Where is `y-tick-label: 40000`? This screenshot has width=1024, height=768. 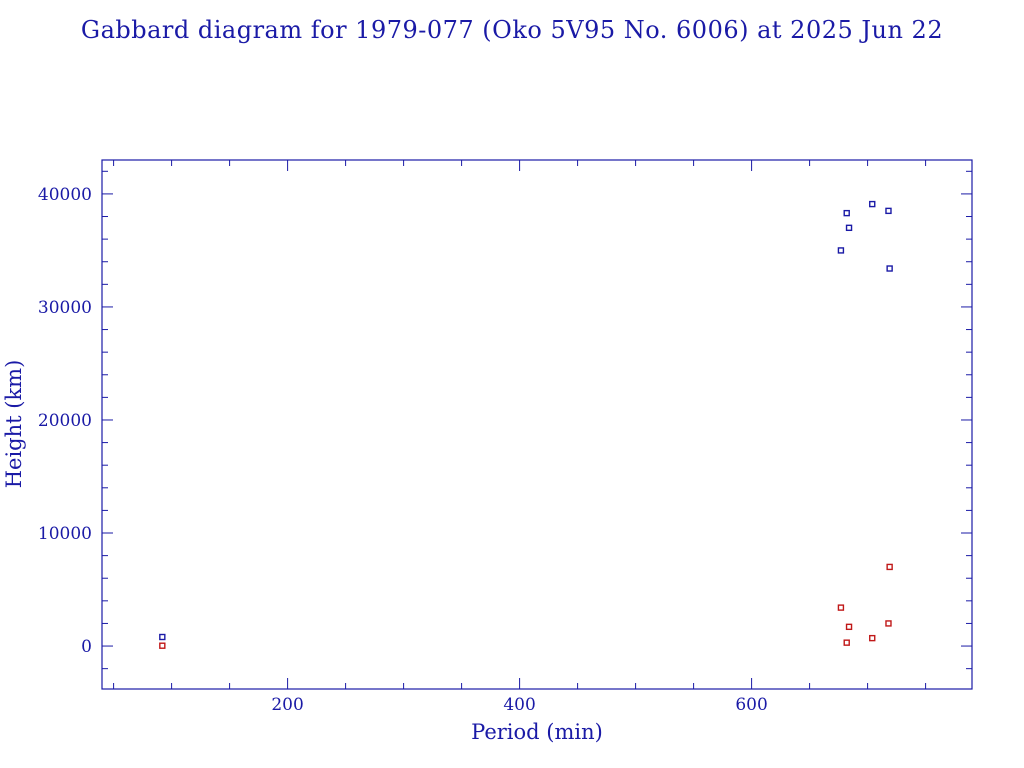 y-tick-label: 40000 is located at coordinates (65, 195).